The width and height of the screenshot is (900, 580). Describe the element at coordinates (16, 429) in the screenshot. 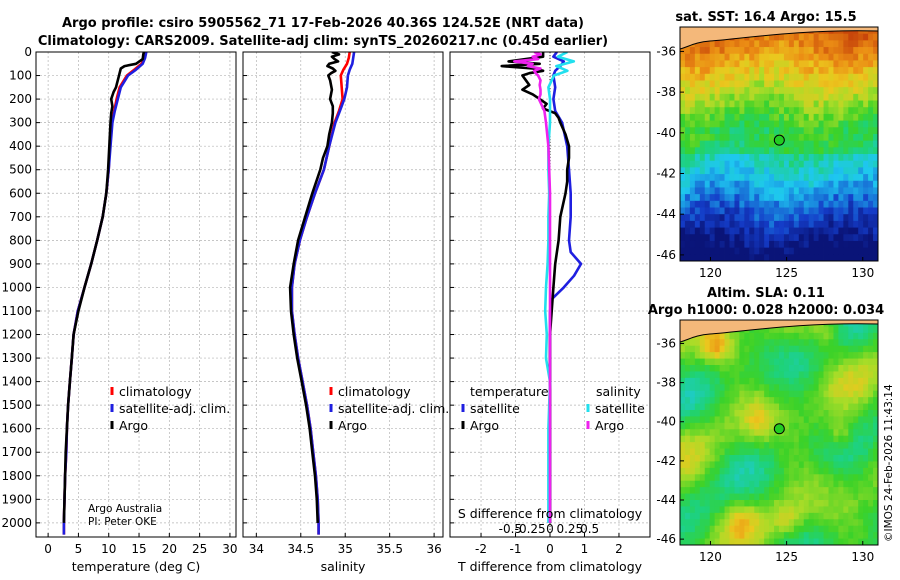

I see `y-tick-label: 1600` at that location.